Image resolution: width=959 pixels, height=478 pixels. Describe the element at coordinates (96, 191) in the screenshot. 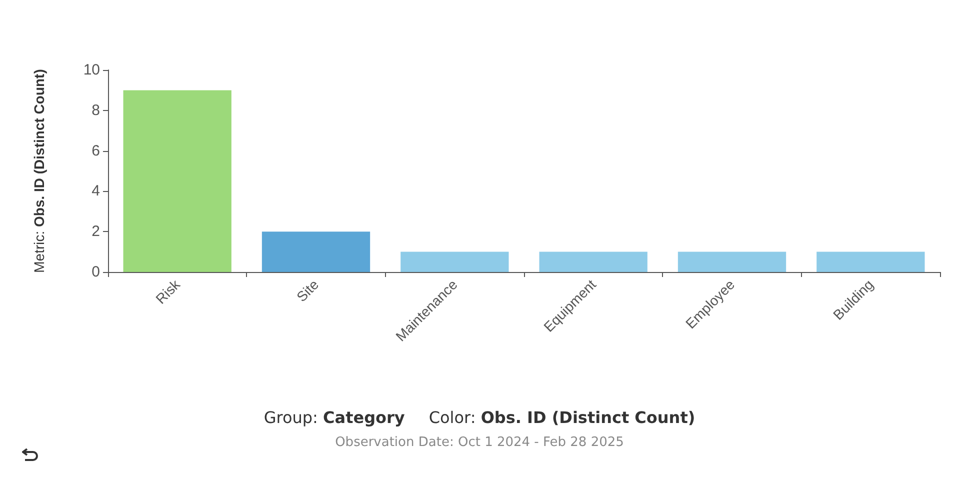

I see `y-tick-label: 4` at that location.